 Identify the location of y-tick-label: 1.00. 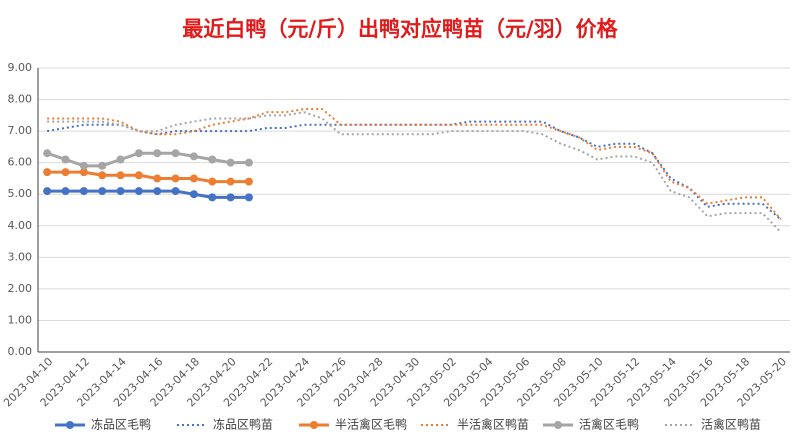
(20, 319).